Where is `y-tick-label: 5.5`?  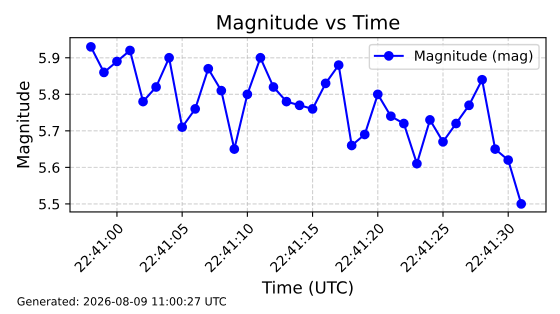
y-tick-label: 5.5 is located at coordinates (49, 204).